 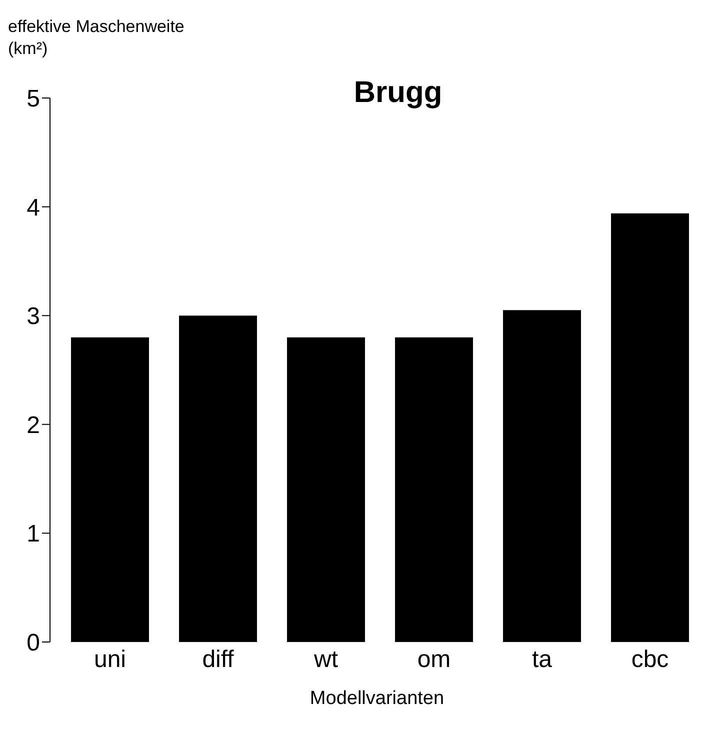 What do you see at coordinates (650, 660) in the screenshot?
I see `x-tick-label: cbc` at bounding box center [650, 660].